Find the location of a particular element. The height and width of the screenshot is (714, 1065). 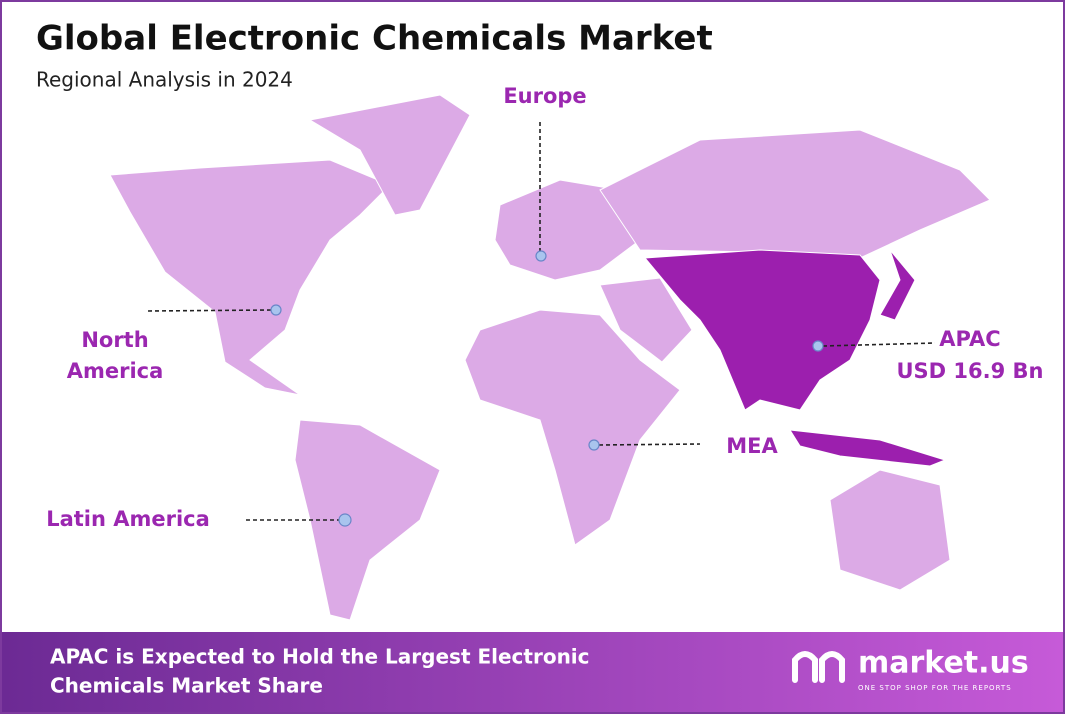

apac-marker: APAC USD 16.9 Bn is located at coordinates (928, 355).